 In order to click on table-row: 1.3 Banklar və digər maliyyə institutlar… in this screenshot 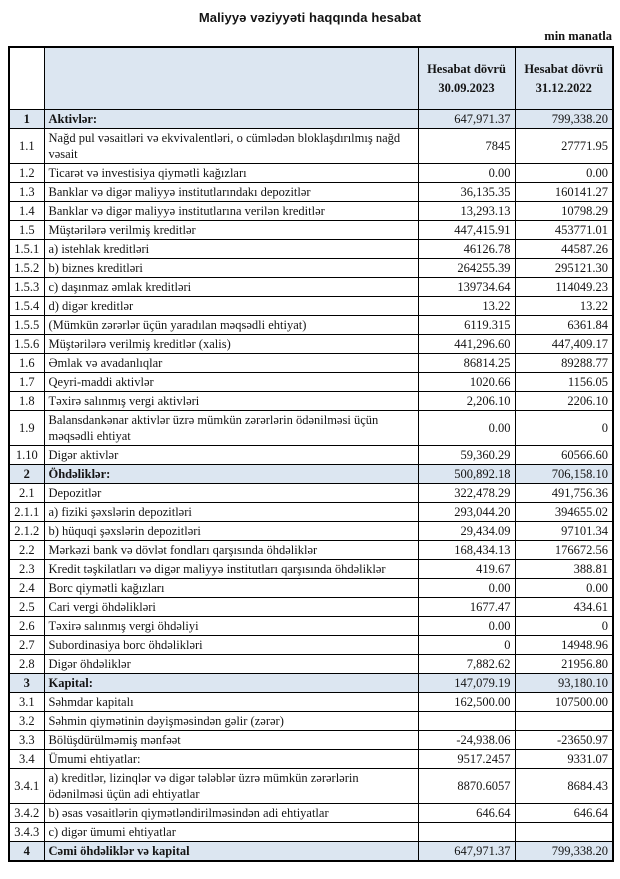, I will do `click(311, 192)`.